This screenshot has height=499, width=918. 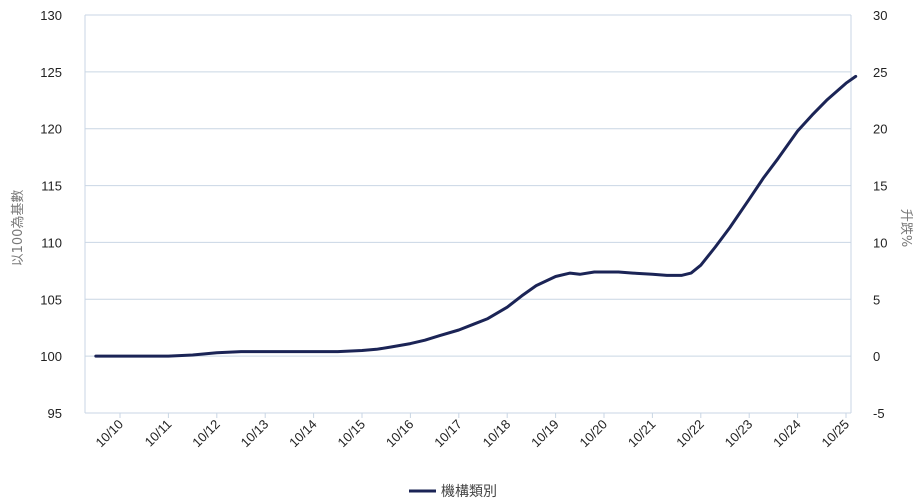 What do you see at coordinates (51, 129) in the screenshot?
I see `left-tick-label: 120` at bounding box center [51, 129].